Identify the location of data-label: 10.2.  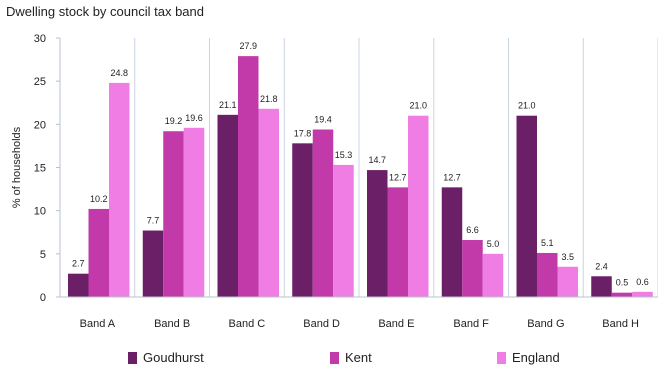
(99, 199).